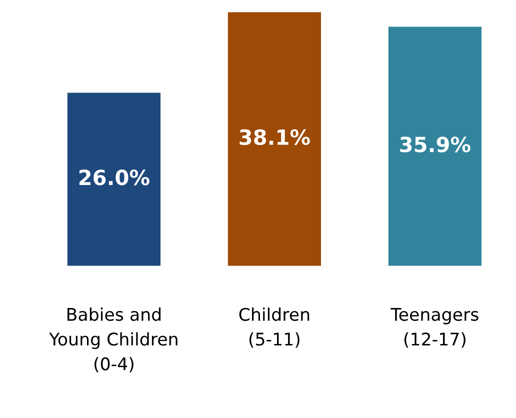 The width and height of the screenshot is (516, 418). I want to click on data-label: 26.0%, so click(114, 178).